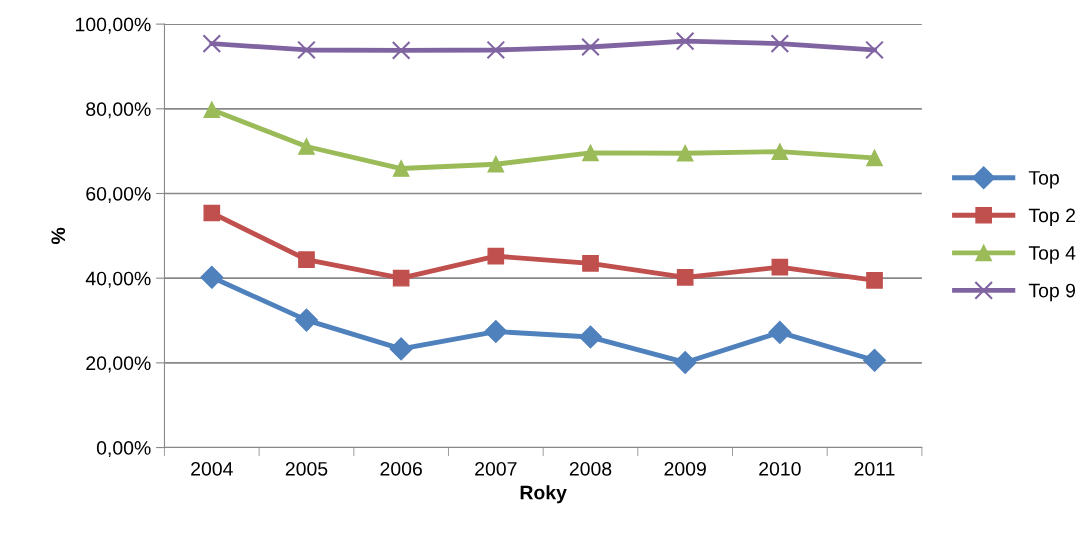 The width and height of the screenshot is (1082, 536). What do you see at coordinates (123, 449) in the screenshot?
I see `y-tick-label: 0,00%` at bounding box center [123, 449].